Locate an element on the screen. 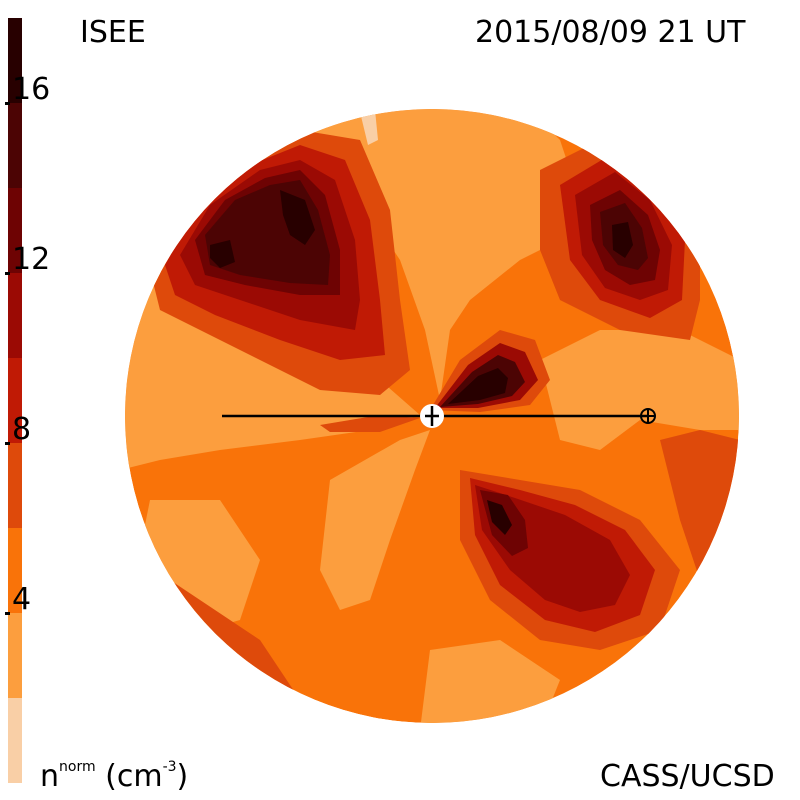  contour-tl-peak-a is located at coordinates (297, 217).